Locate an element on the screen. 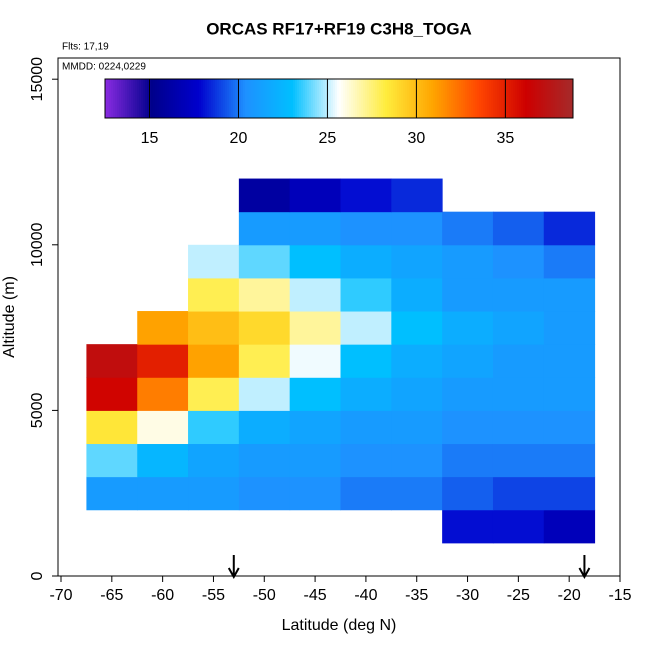 The width and height of the screenshot is (650, 655). colorbar-tick-label: 20 is located at coordinates (239, 138).